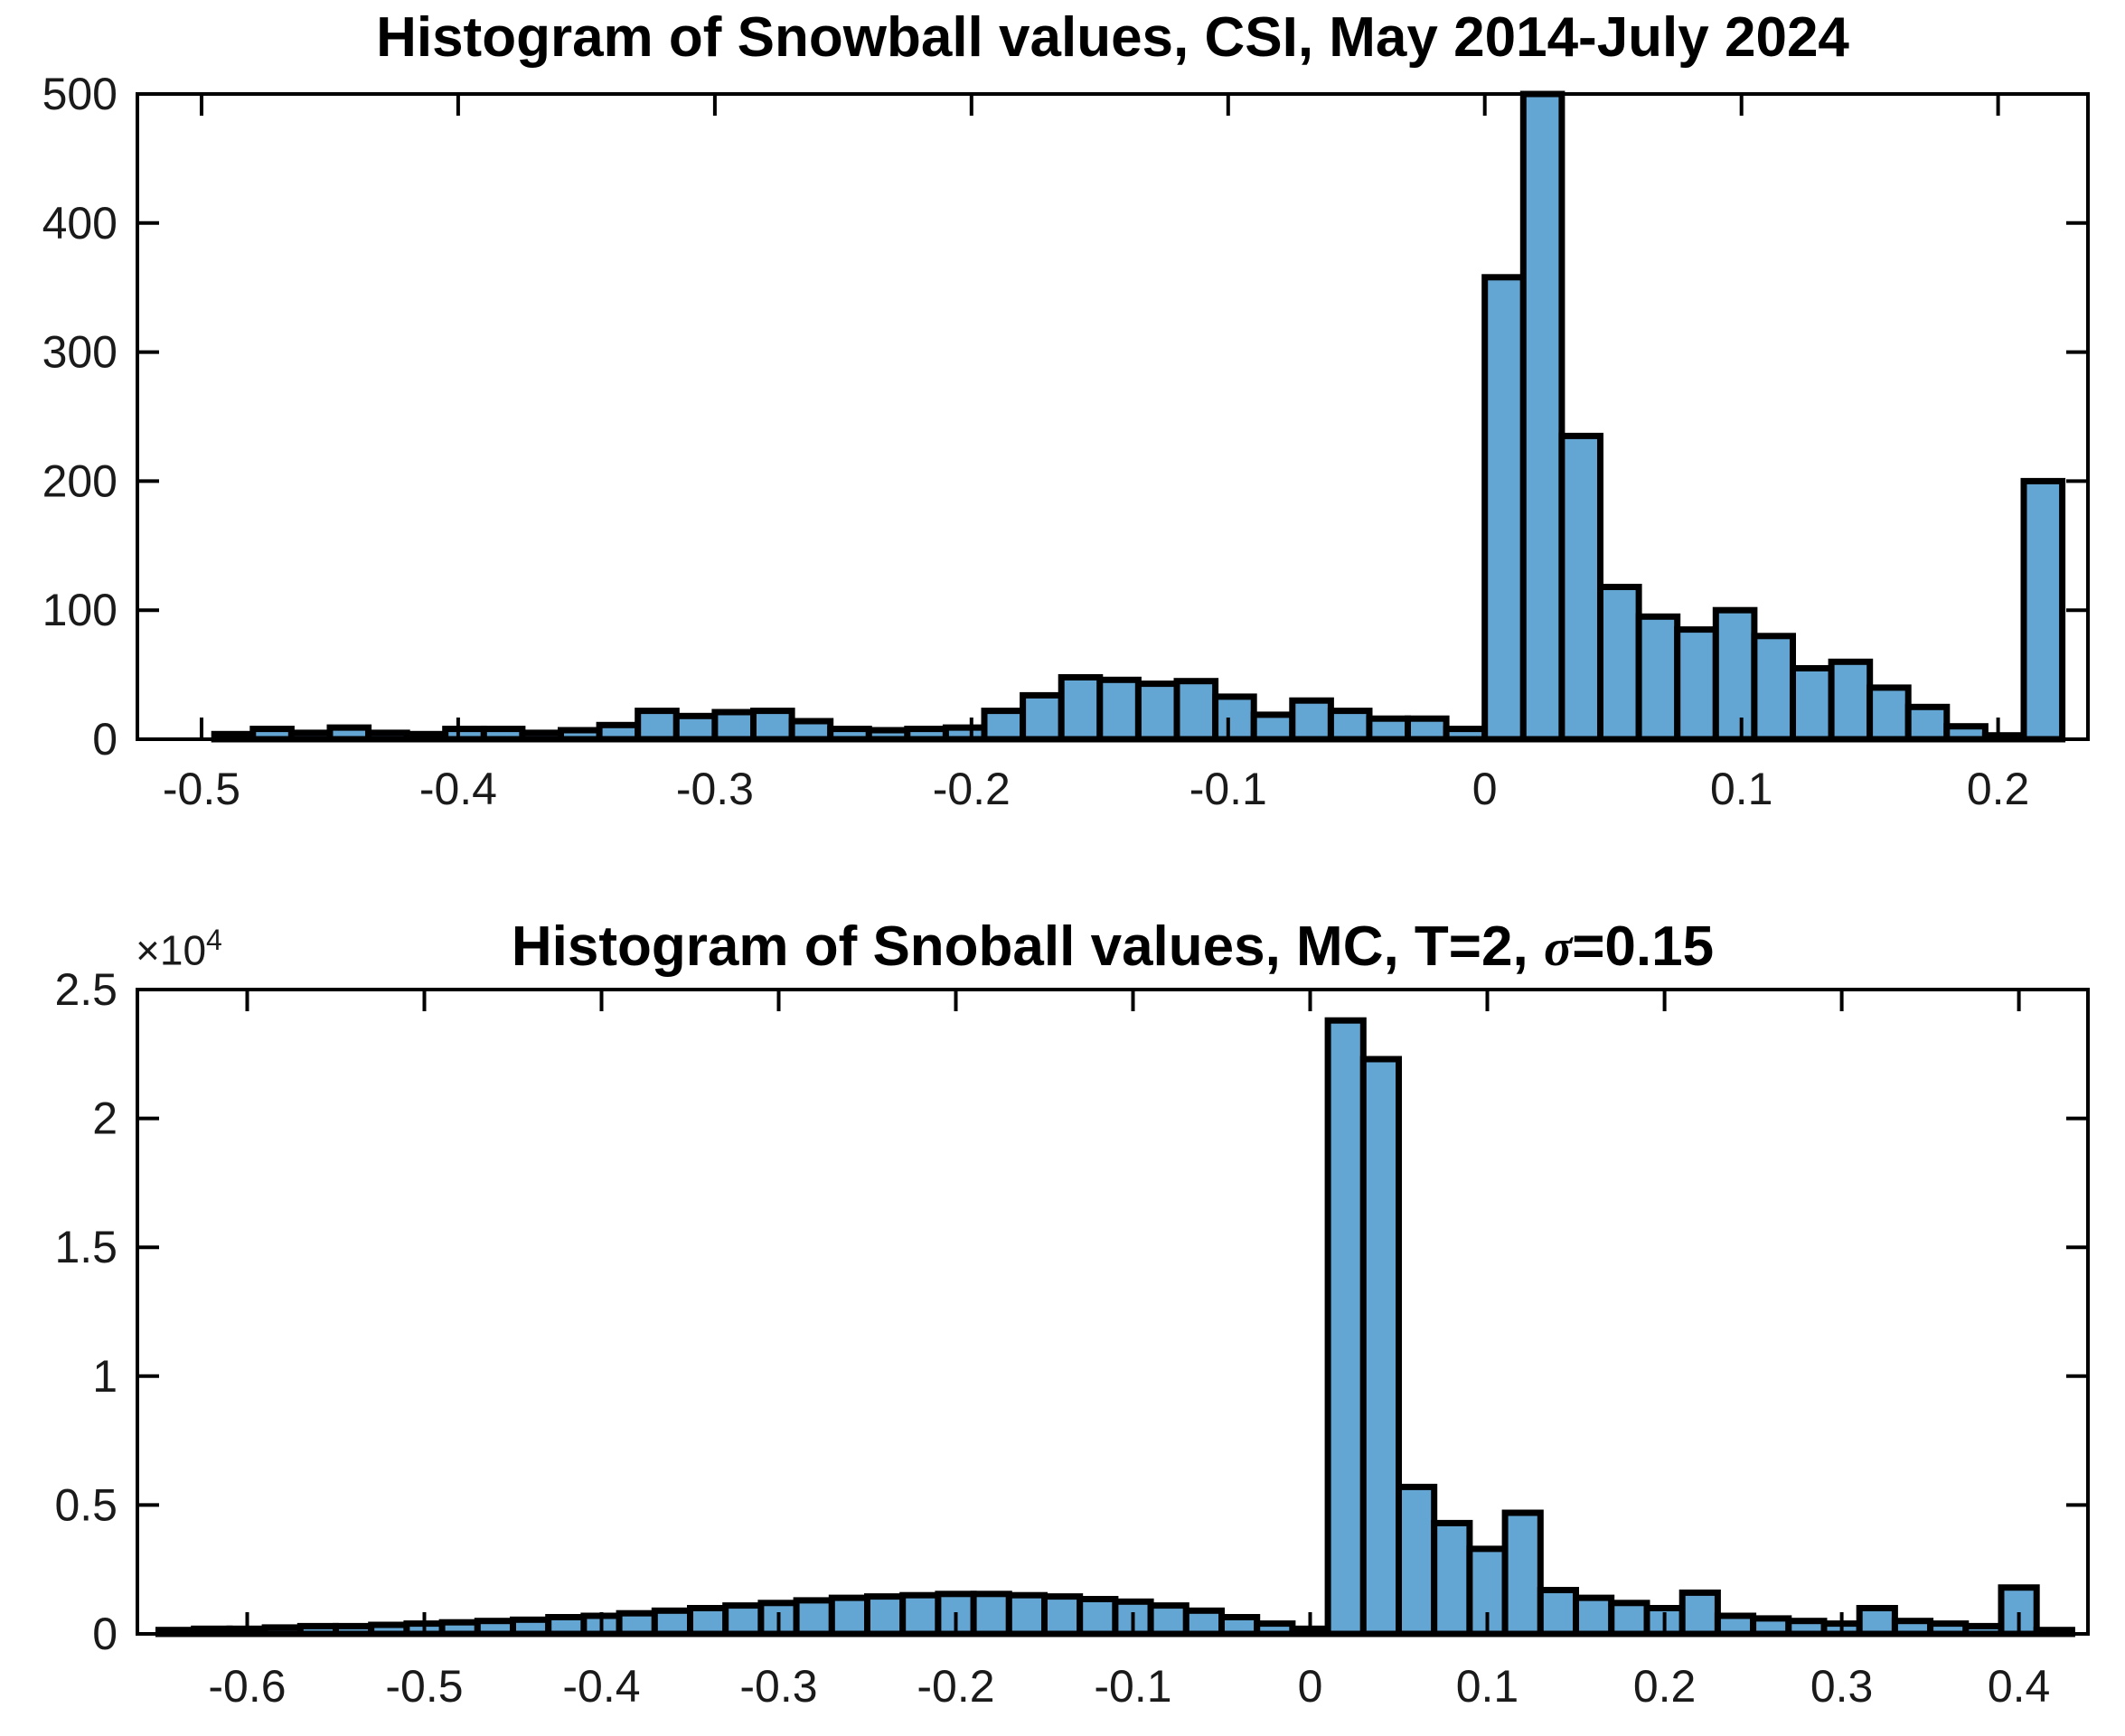 The height and width of the screenshot is (1736, 2125). What do you see at coordinates (86, 1504) in the screenshot?
I see `y-tick-label: 0.5` at bounding box center [86, 1504].